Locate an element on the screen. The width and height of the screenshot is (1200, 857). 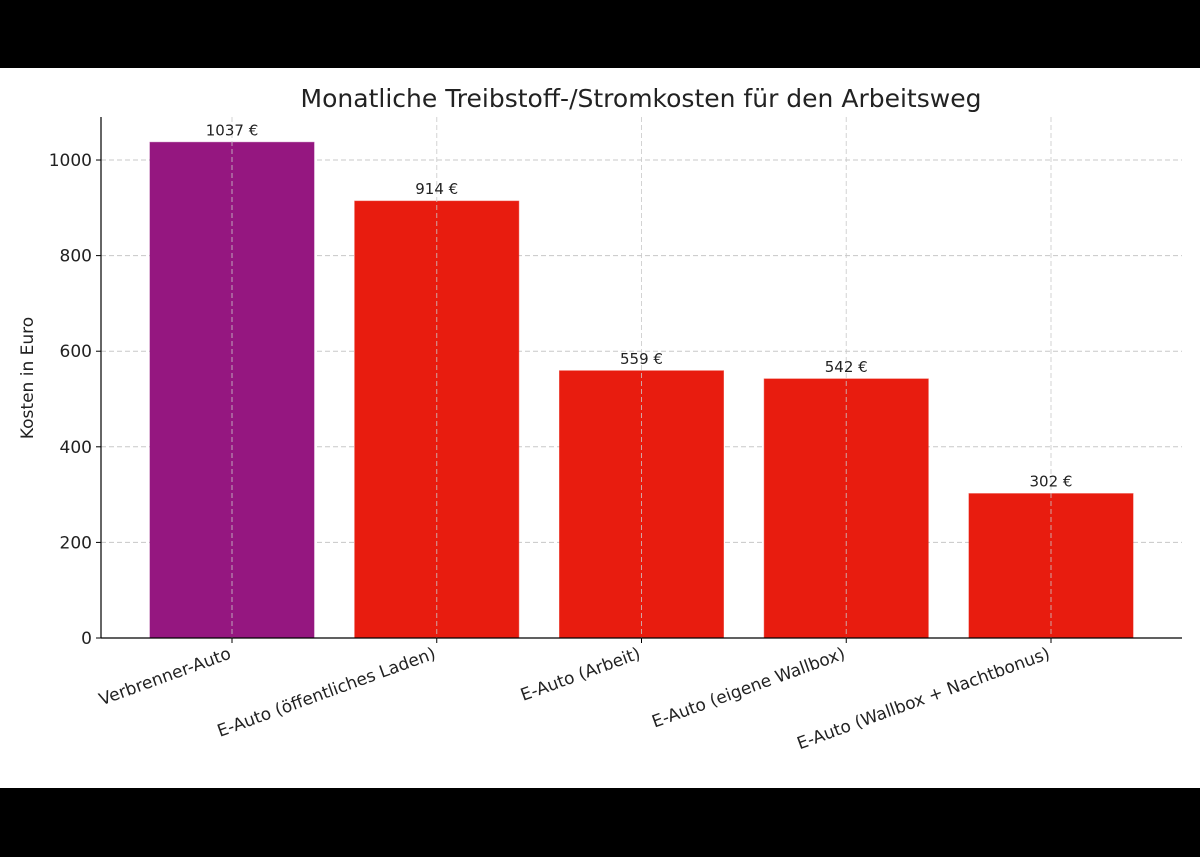
y-tick-label: 1000 is located at coordinates (70, 161).